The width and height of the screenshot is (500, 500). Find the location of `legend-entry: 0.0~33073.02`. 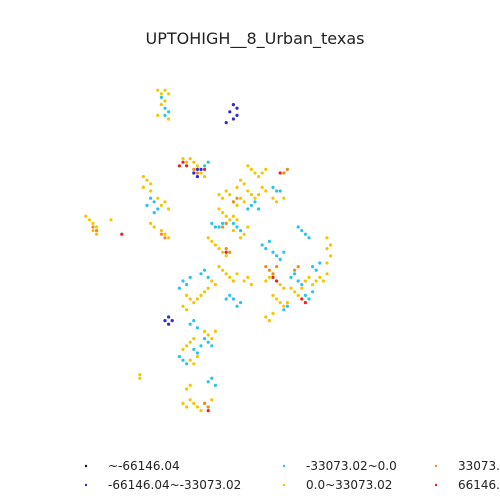

legend-entry: 0.0~33073.02 is located at coordinates (337, 485).